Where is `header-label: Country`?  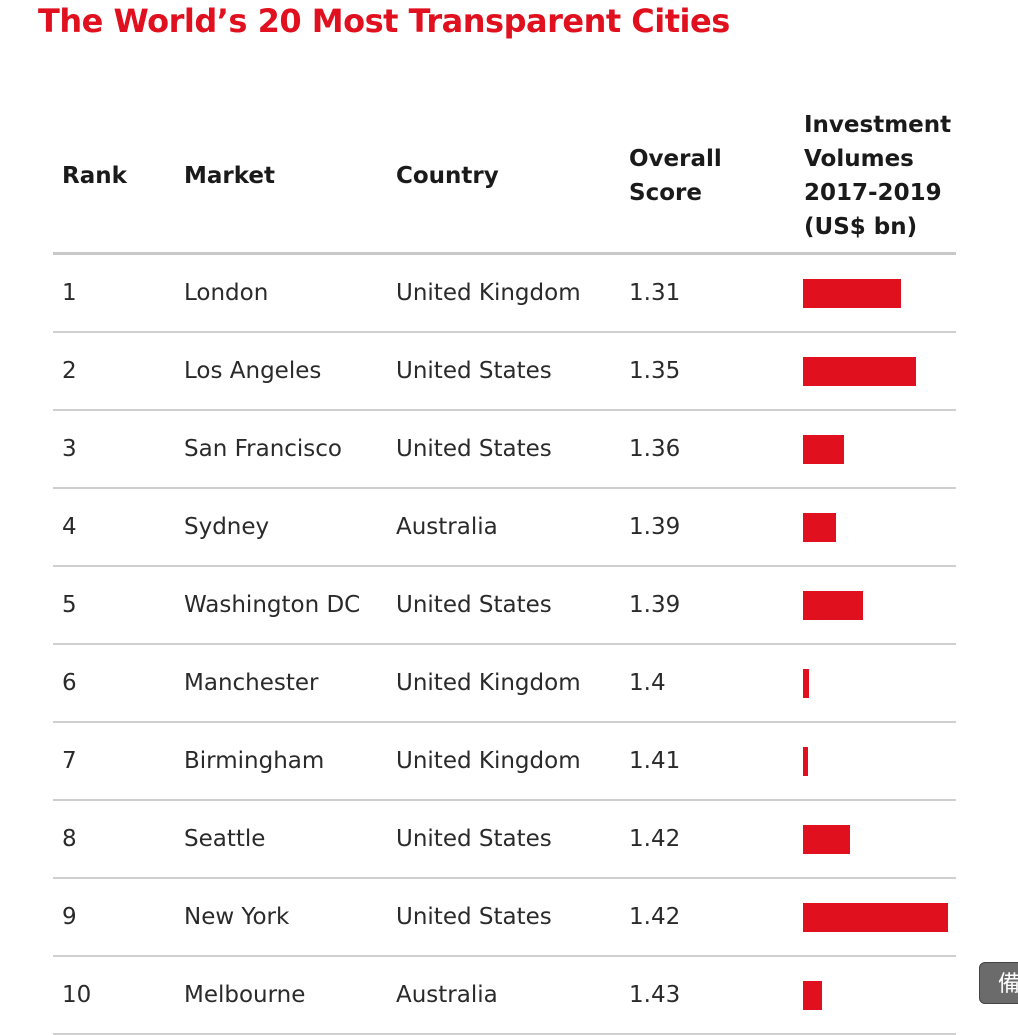
header-label: Country is located at coordinates (447, 176).